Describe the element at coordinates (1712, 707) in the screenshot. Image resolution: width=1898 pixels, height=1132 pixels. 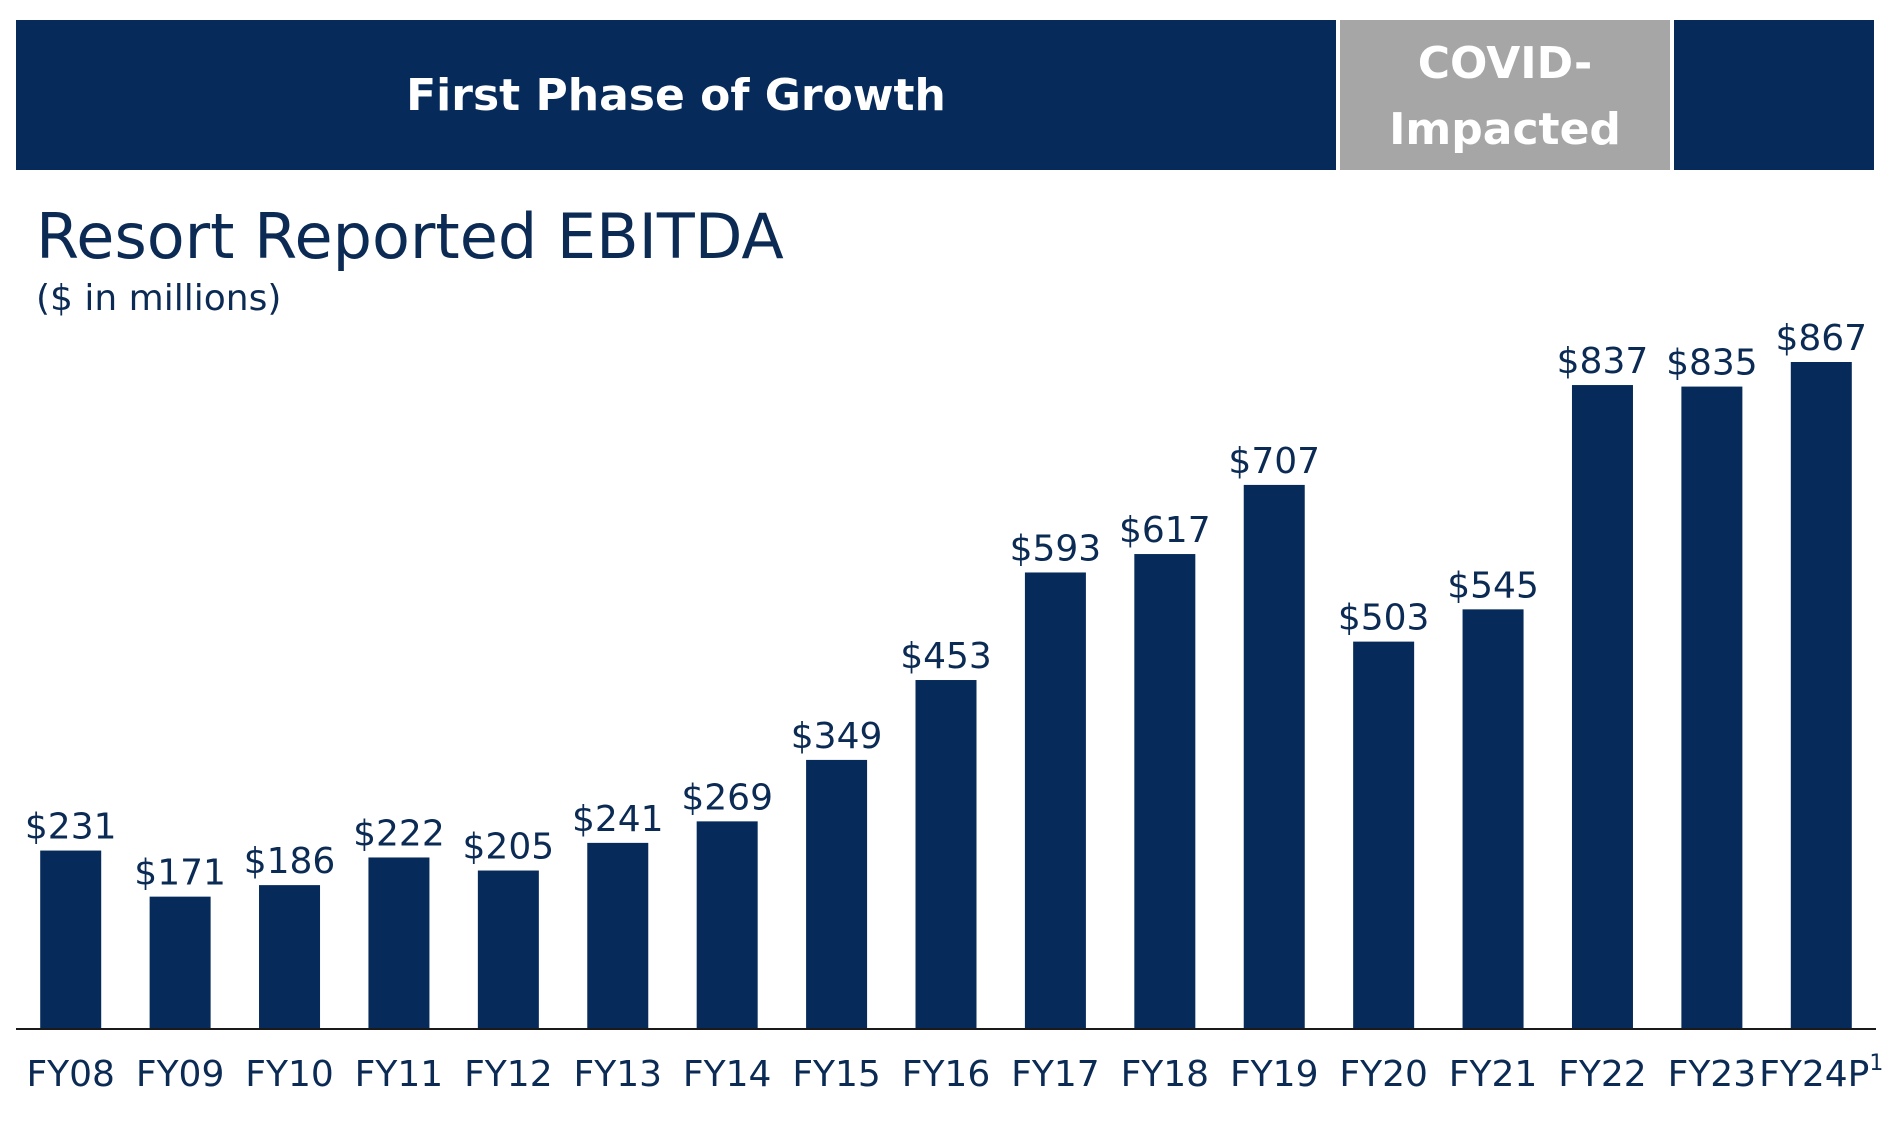
I see `bar-fy23` at that location.